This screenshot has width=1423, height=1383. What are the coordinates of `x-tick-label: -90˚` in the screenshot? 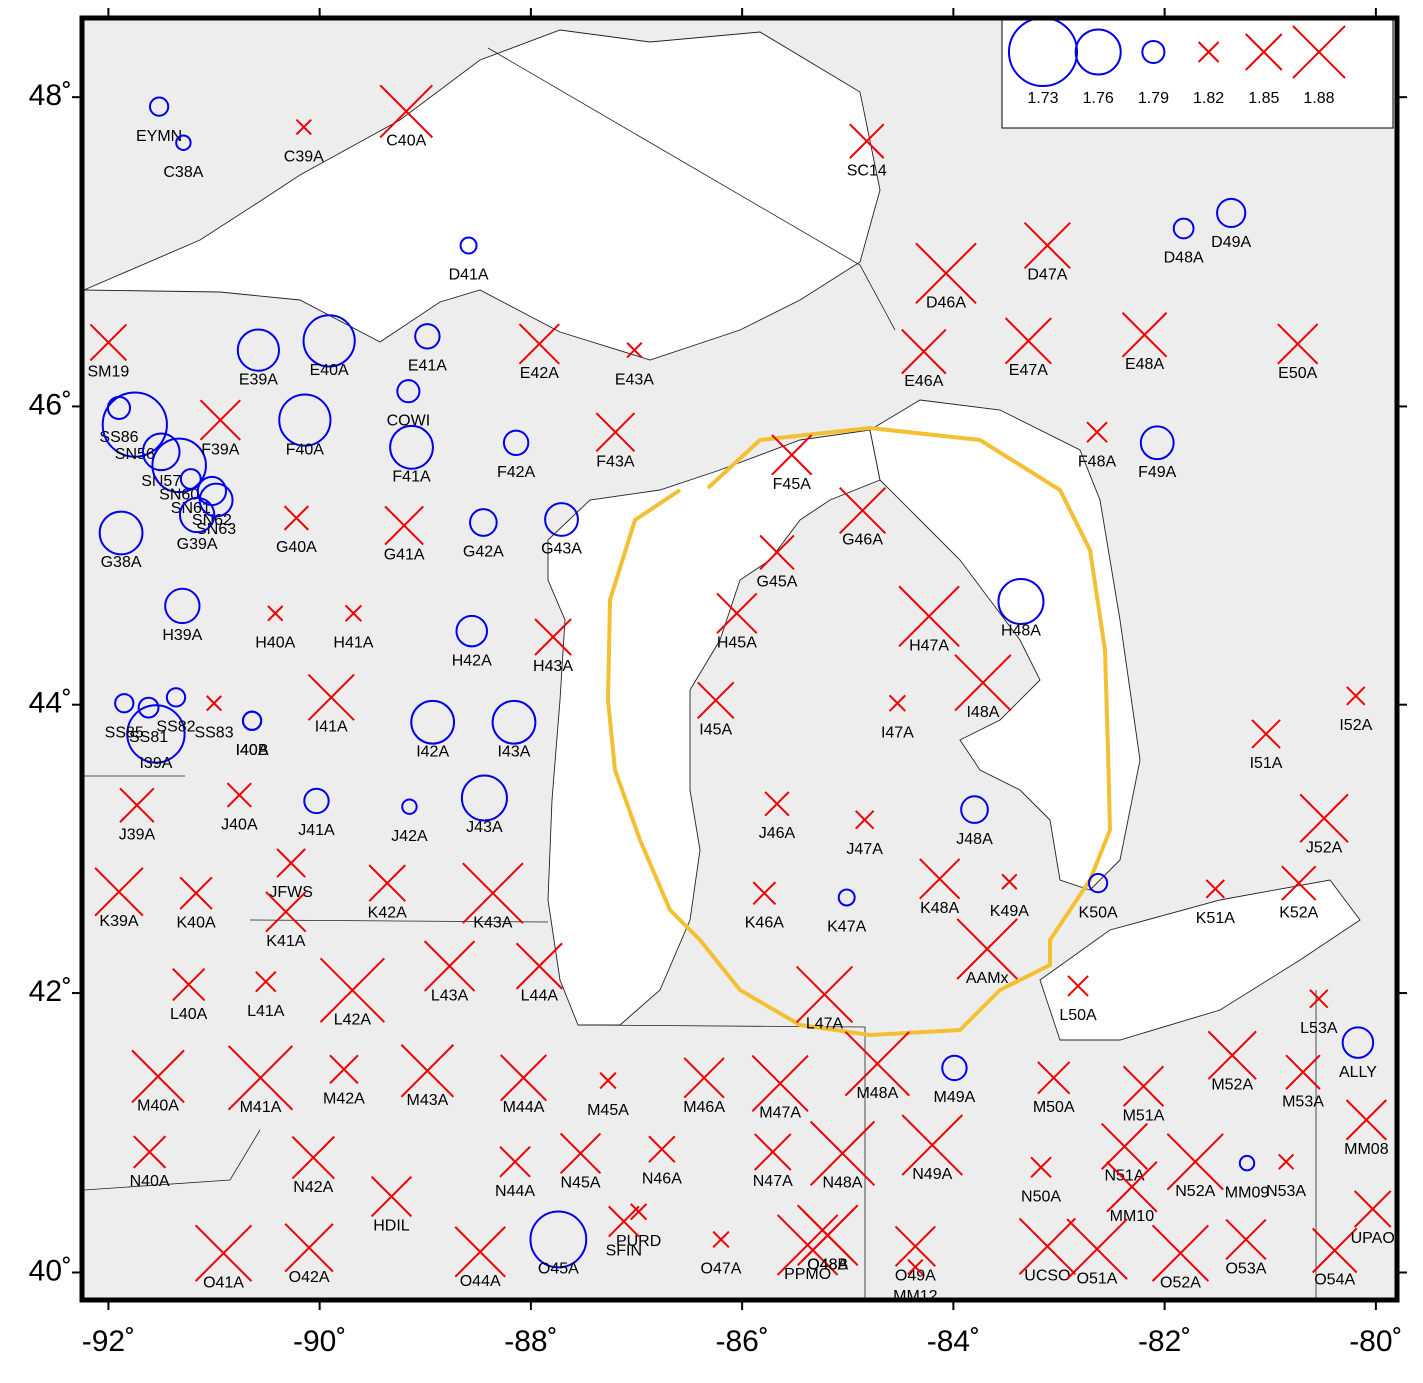 It's located at (319, 1341).